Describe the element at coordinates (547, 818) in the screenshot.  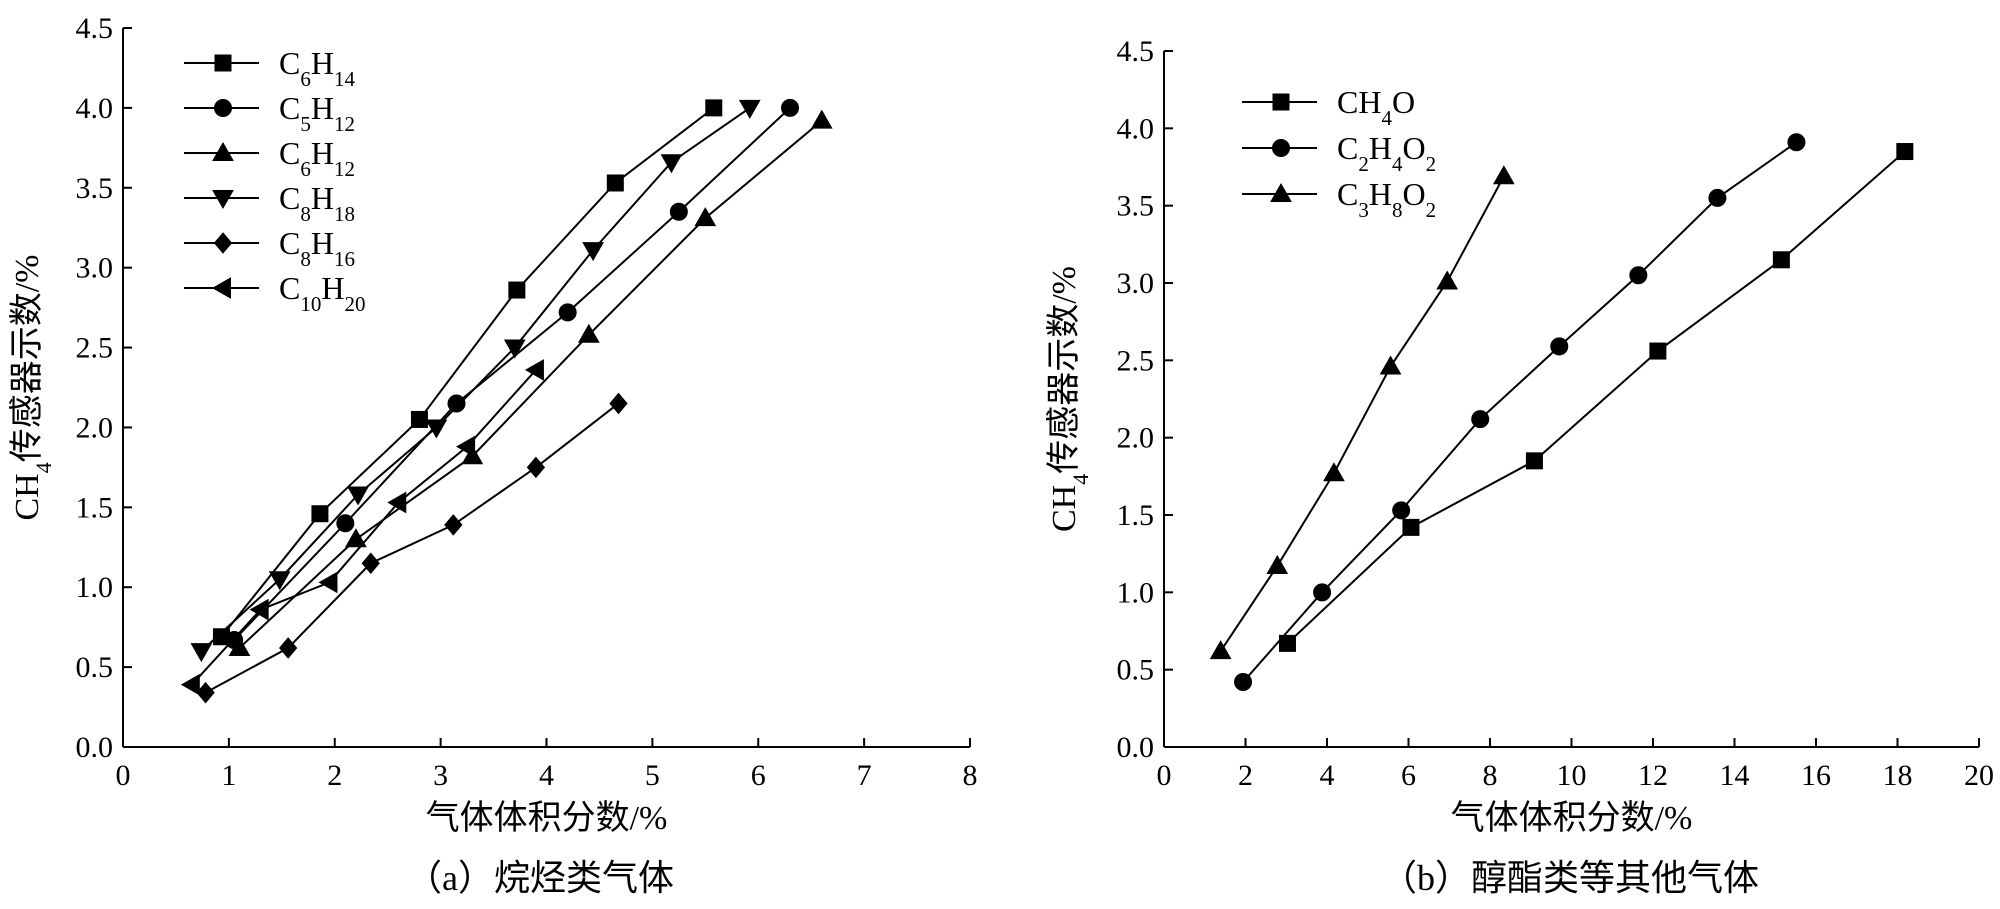
I see `x-axis-title: 气体体积分数/%` at that location.